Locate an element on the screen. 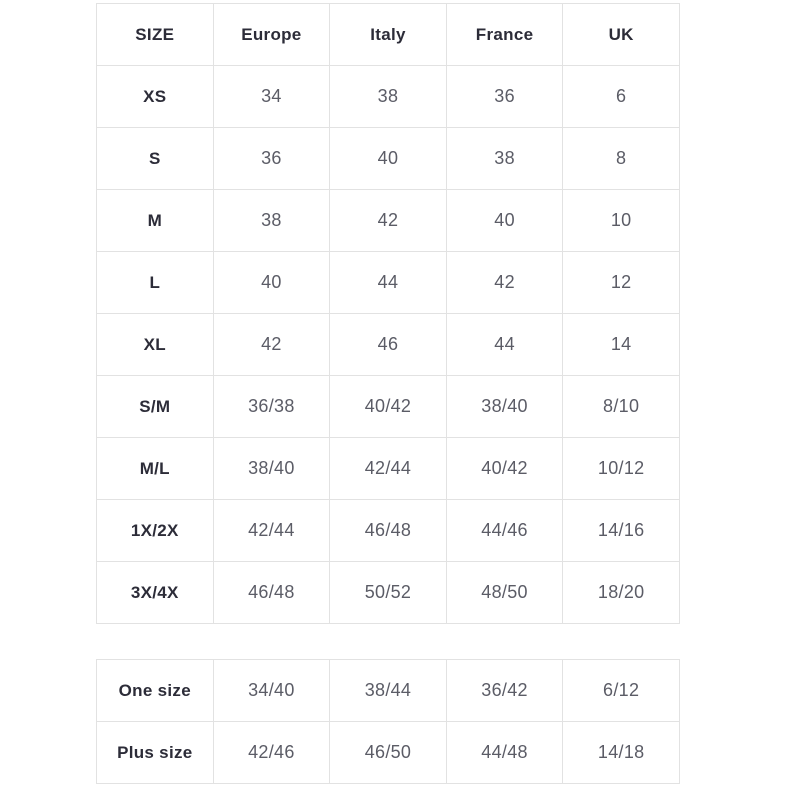  size-label: S/M is located at coordinates (155, 406).